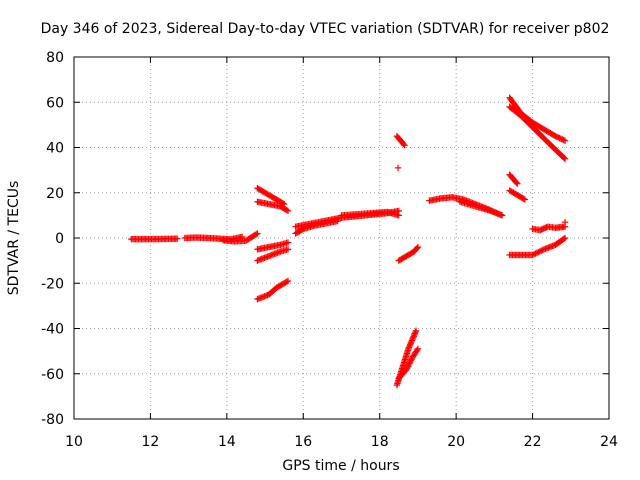 The image size is (640, 480). What do you see at coordinates (227, 442) in the screenshot?
I see `x-tick-label: 14` at bounding box center [227, 442].